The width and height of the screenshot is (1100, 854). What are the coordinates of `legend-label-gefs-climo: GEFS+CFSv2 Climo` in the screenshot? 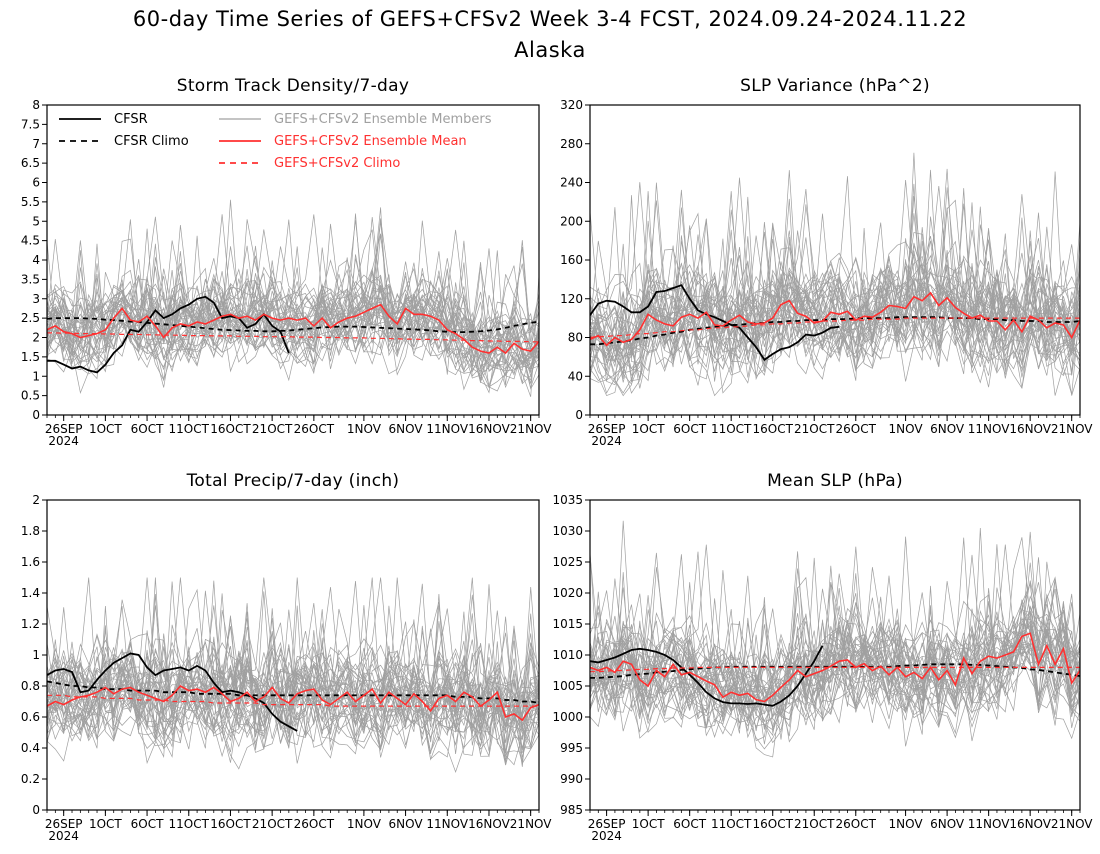 It's located at (337, 163).